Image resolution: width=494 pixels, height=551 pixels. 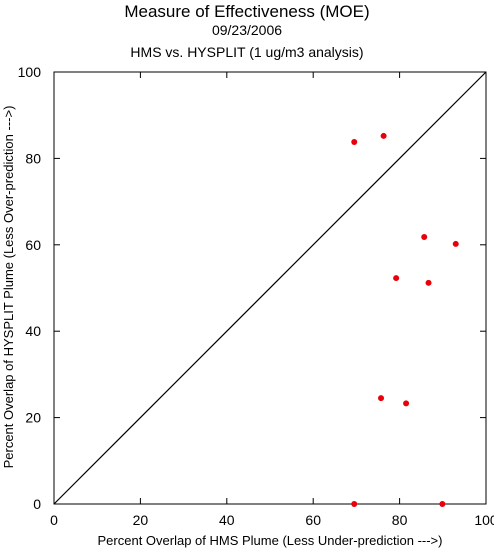 What do you see at coordinates (246, 11) in the screenshot?
I see `chart-title: Measure of Effectiveness (MOE)` at bounding box center [246, 11].